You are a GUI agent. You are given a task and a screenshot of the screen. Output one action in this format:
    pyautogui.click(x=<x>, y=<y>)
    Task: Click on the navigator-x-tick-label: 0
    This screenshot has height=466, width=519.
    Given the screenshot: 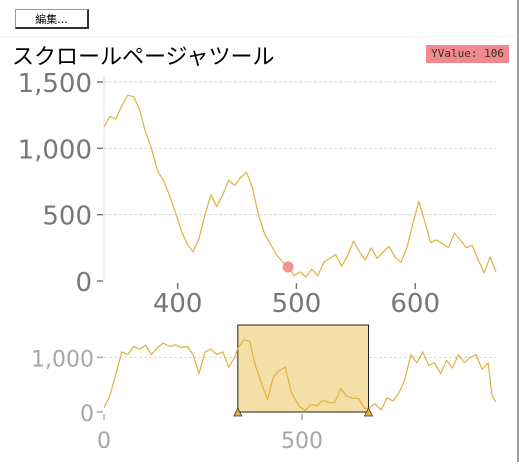 What is the action you would take?
    pyautogui.click(x=104, y=441)
    